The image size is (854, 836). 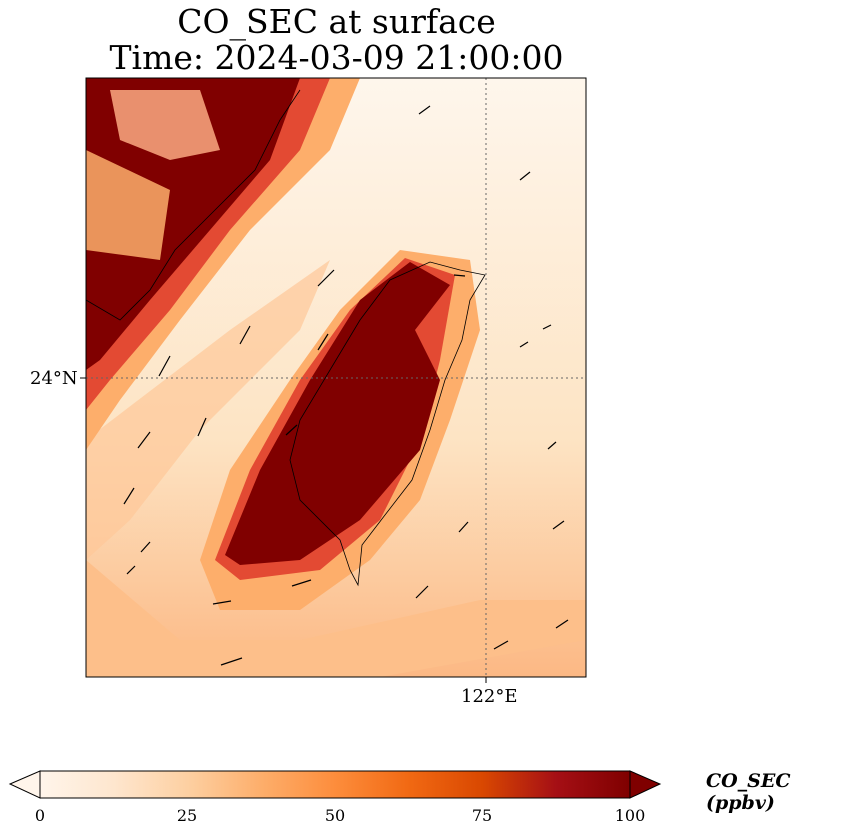 What do you see at coordinates (54, 378) in the screenshot?
I see `y-tick-label: 24°N` at bounding box center [54, 378].